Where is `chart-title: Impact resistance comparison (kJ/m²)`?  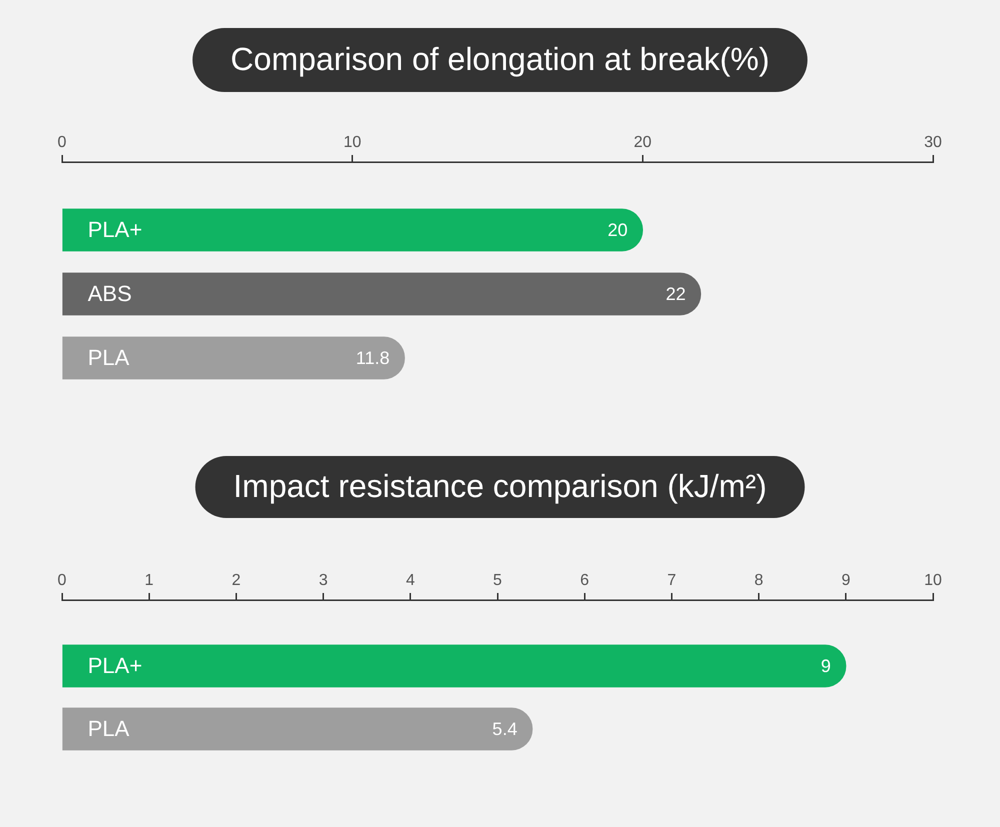
chart-title: Impact resistance comparison (kJ/m²) is located at coordinates (500, 486).